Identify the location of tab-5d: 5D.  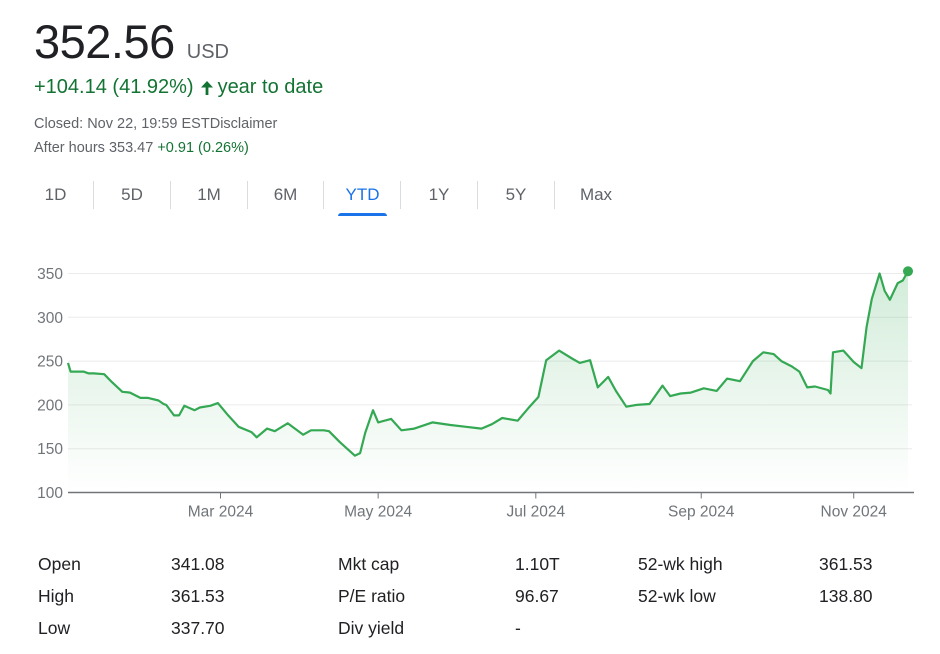
(132, 194).